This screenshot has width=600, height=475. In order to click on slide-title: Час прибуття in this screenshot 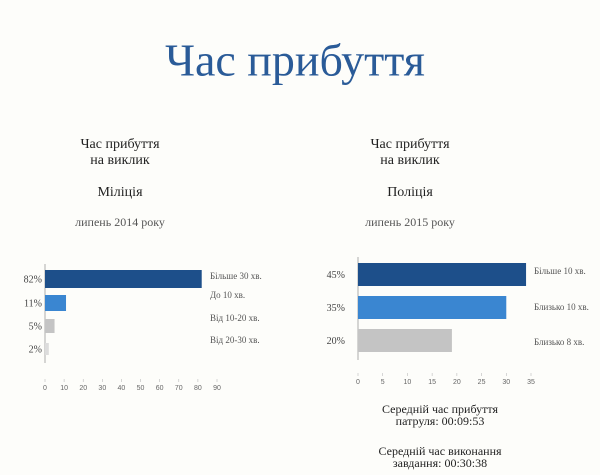, I will do `click(295, 60)`.